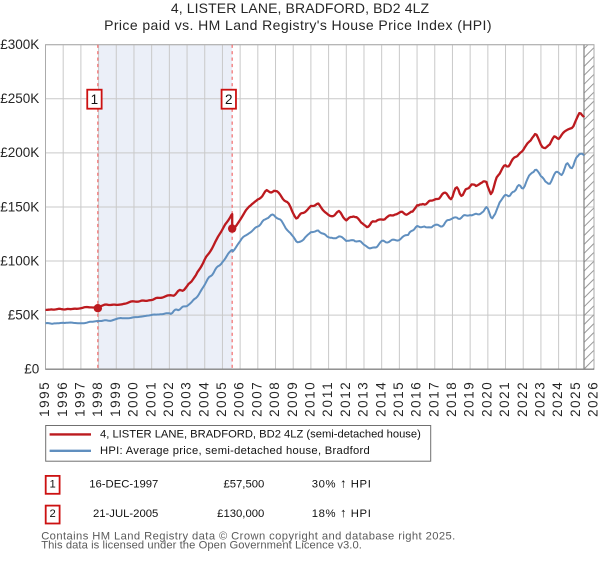  What do you see at coordinates (19, 44) in the screenshot?
I see `svg-text: £300K` at bounding box center [19, 44].